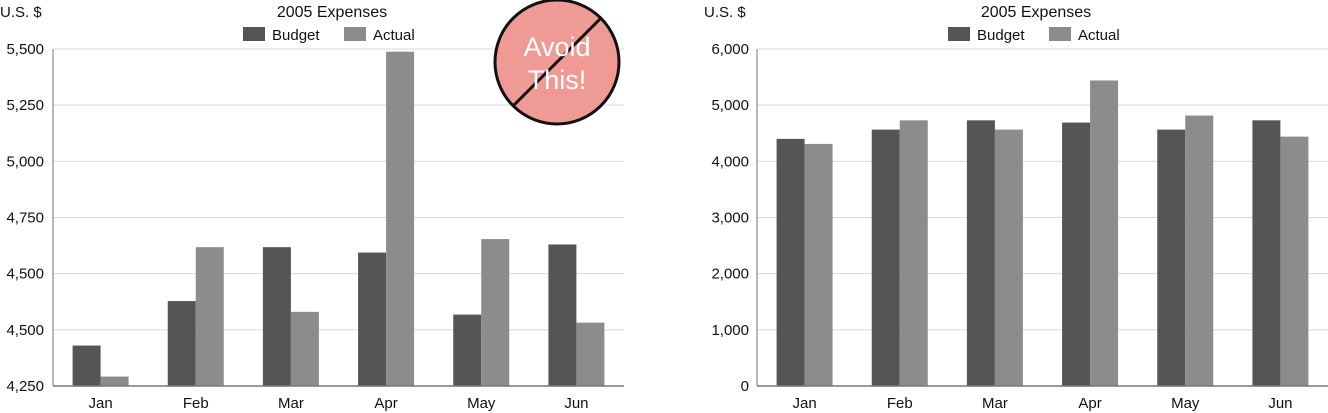 This screenshot has width=1328, height=413. I want to click on y-tick-label: 2,000, so click(730, 274).